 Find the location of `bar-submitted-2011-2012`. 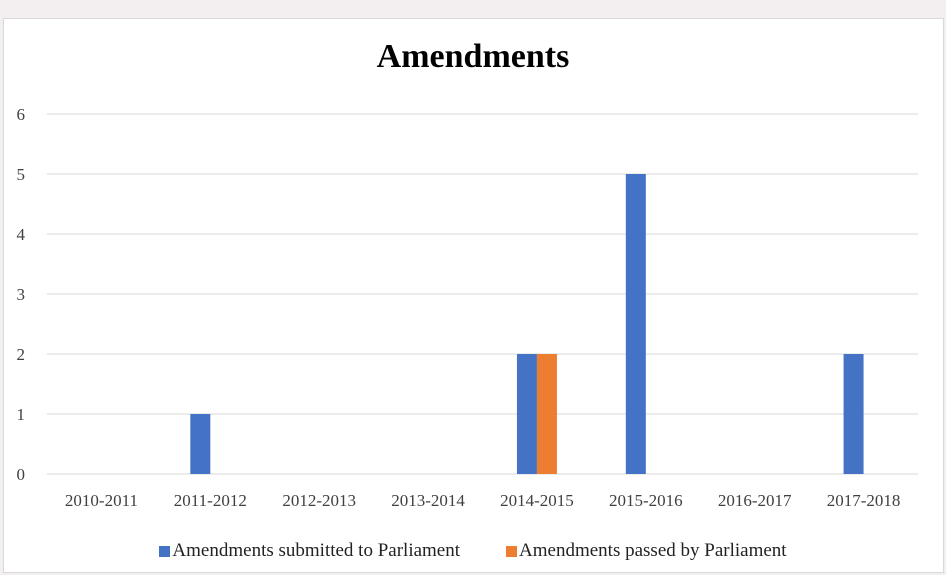

bar-submitted-2011-2012 is located at coordinates (200, 444).